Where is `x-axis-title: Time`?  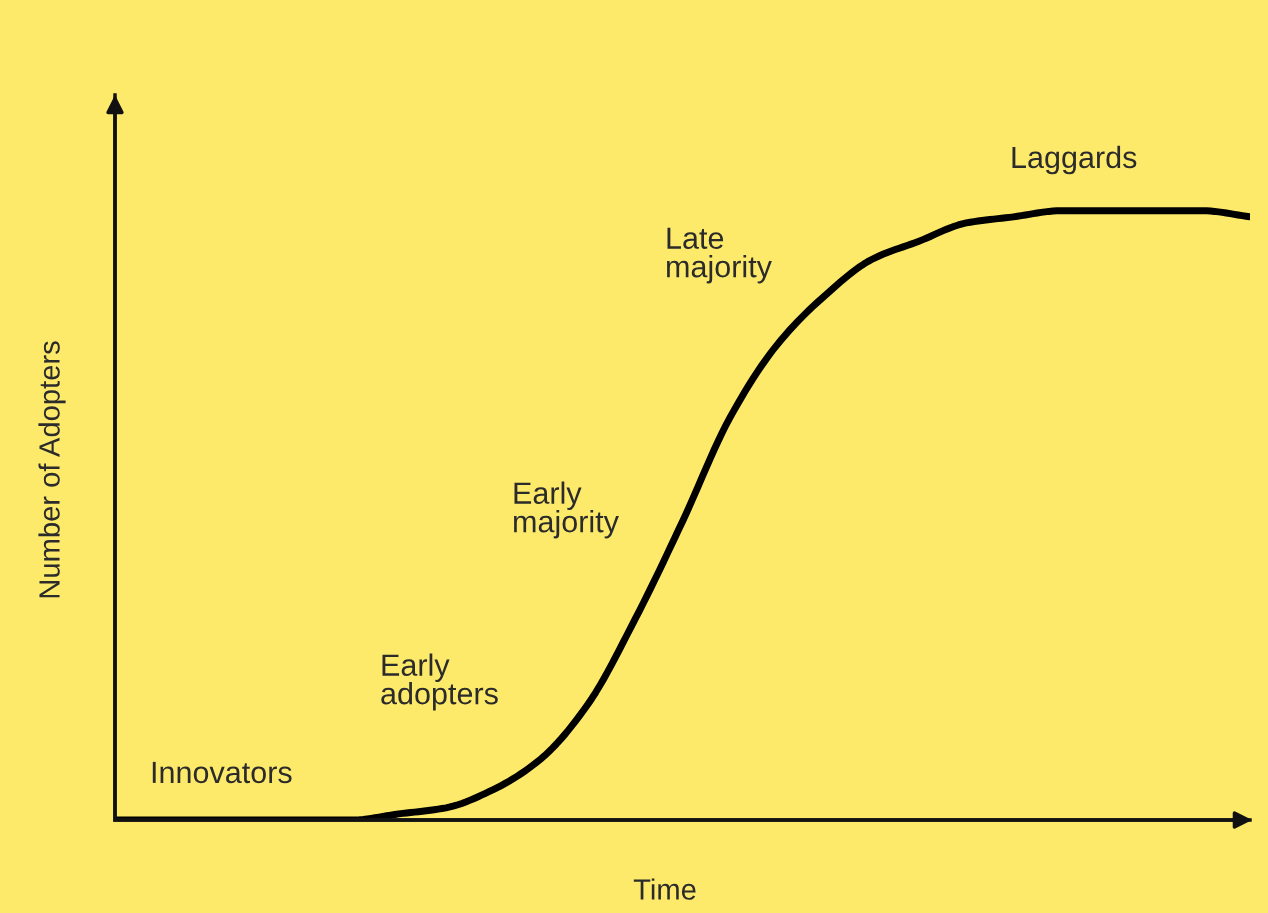
x-axis-title: Time is located at coordinates (664, 889).